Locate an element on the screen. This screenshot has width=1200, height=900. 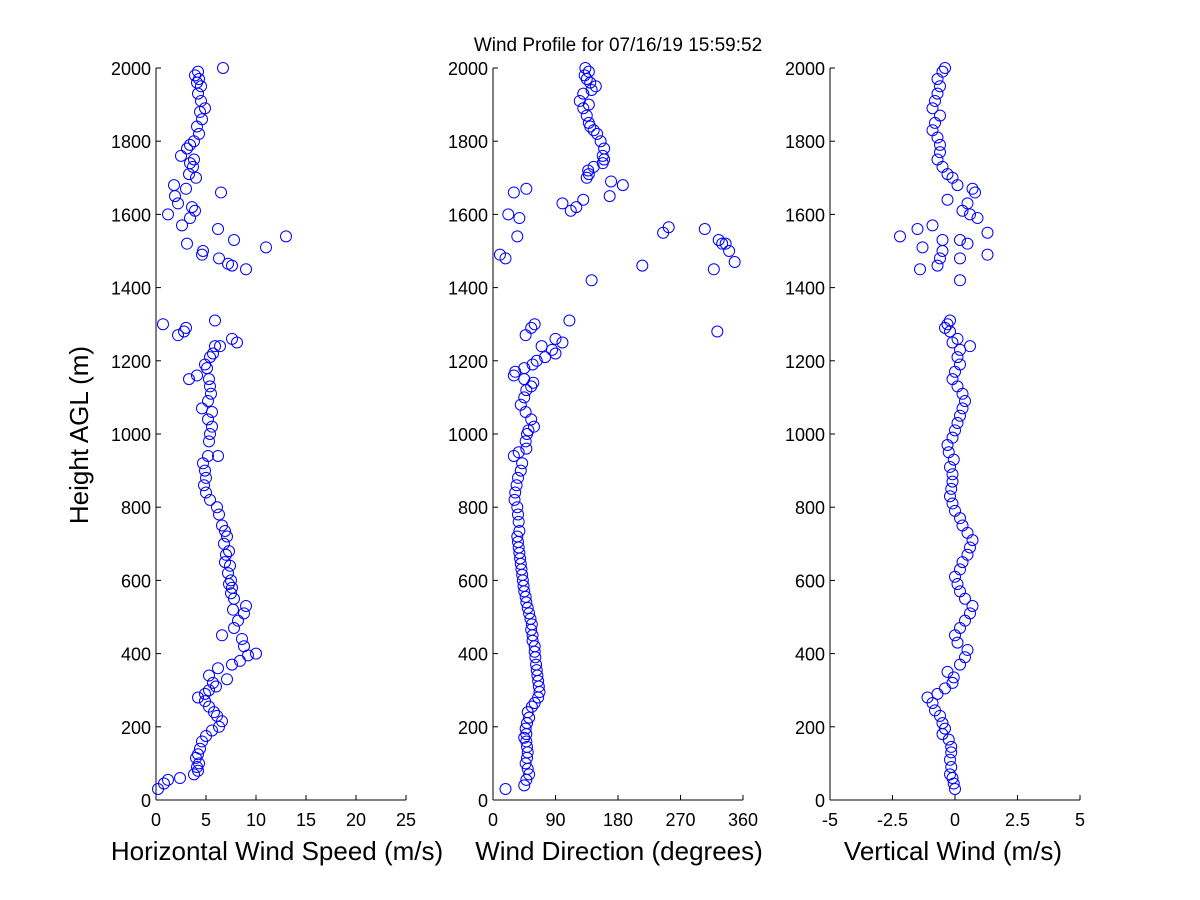
y-tick-label: 0 is located at coordinates (820, 801).